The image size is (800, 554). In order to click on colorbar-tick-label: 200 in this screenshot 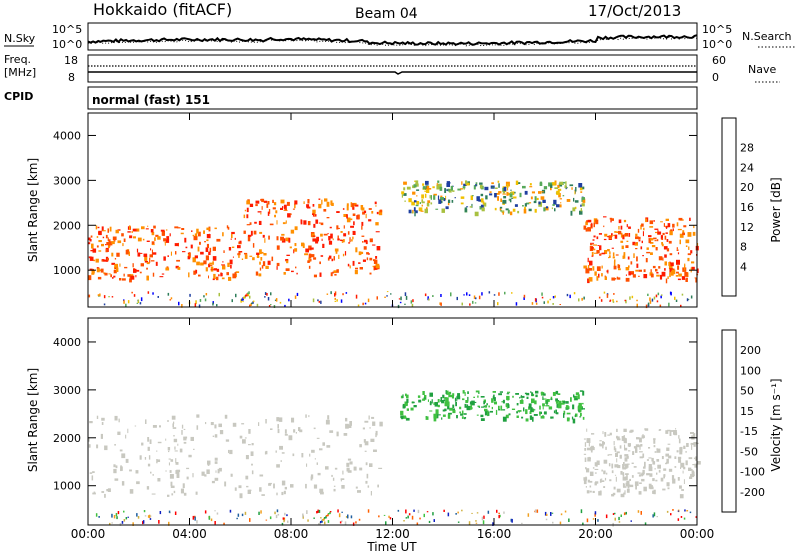, I will do `click(750, 350)`.